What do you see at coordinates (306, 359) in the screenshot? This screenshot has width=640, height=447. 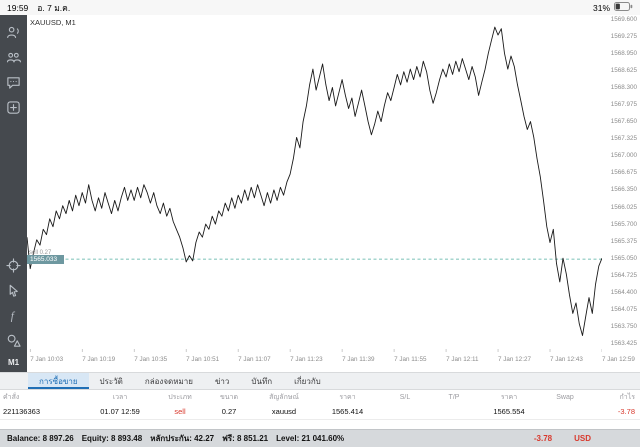 I see `x-axis-label: 7 Jan 11:23` at bounding box center [306, 359].